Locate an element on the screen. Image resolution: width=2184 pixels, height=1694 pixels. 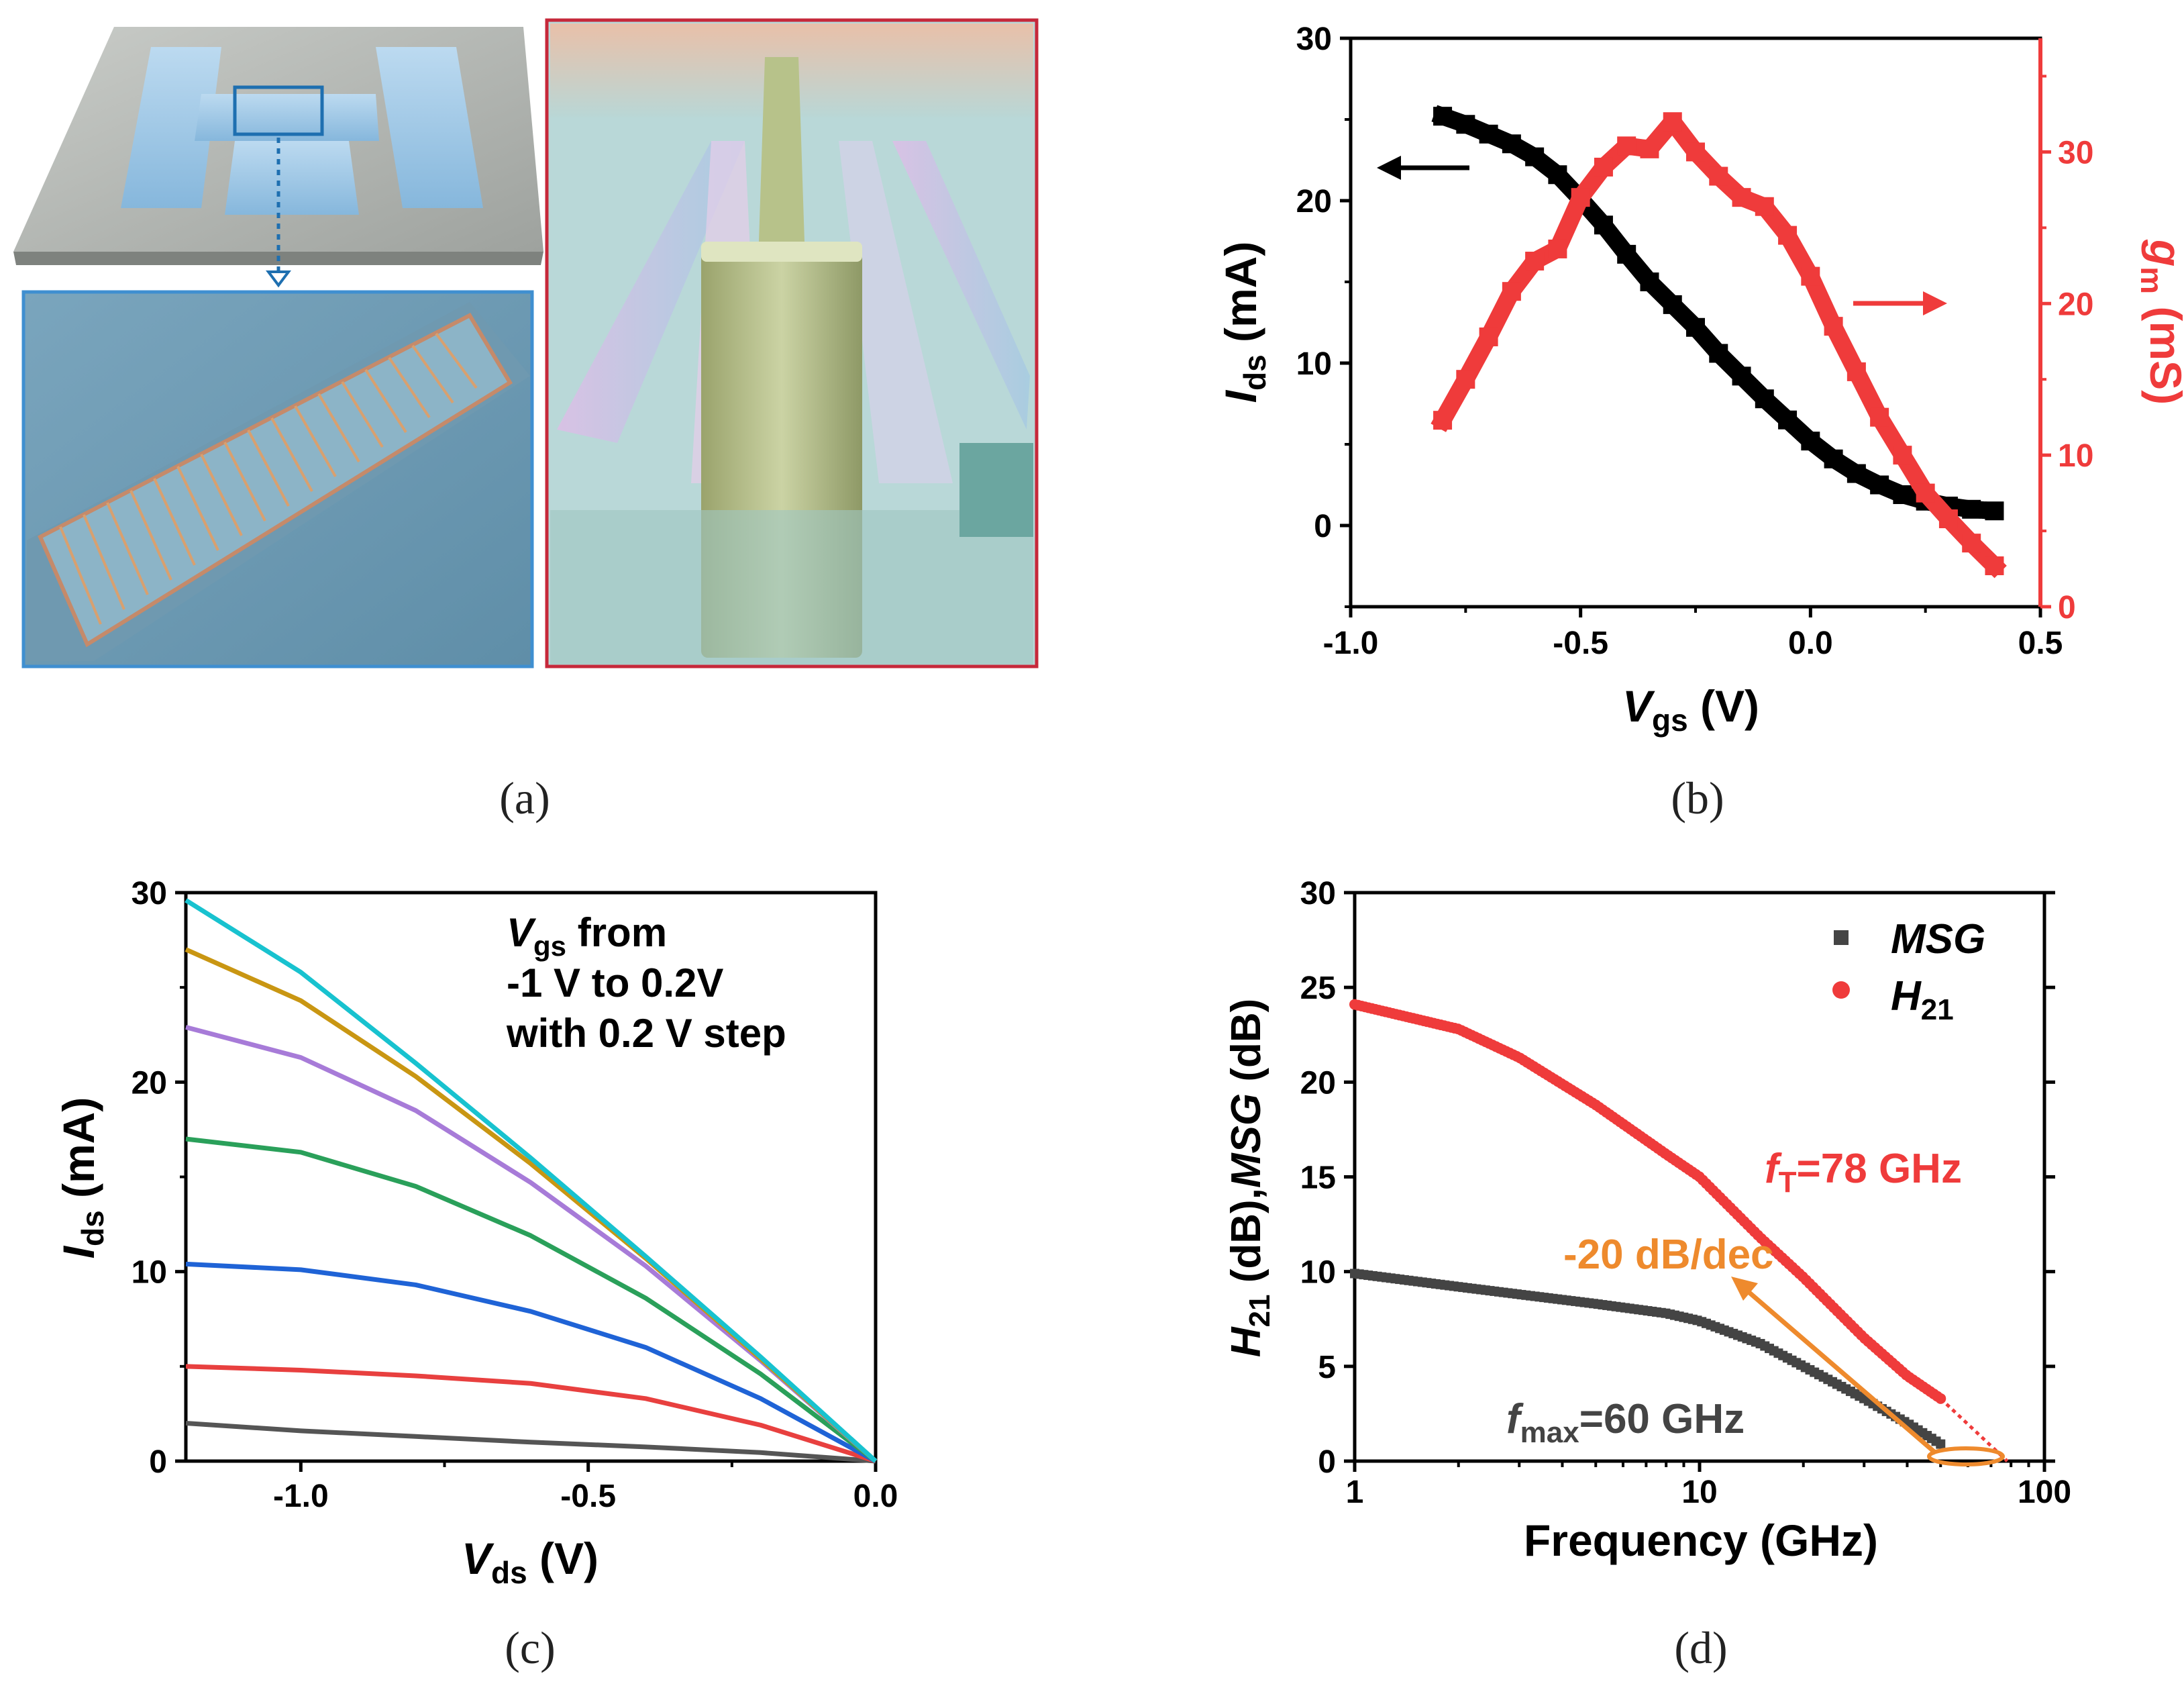
x-tick-label-c: -1.0 is located at coordinates (301, 1496).